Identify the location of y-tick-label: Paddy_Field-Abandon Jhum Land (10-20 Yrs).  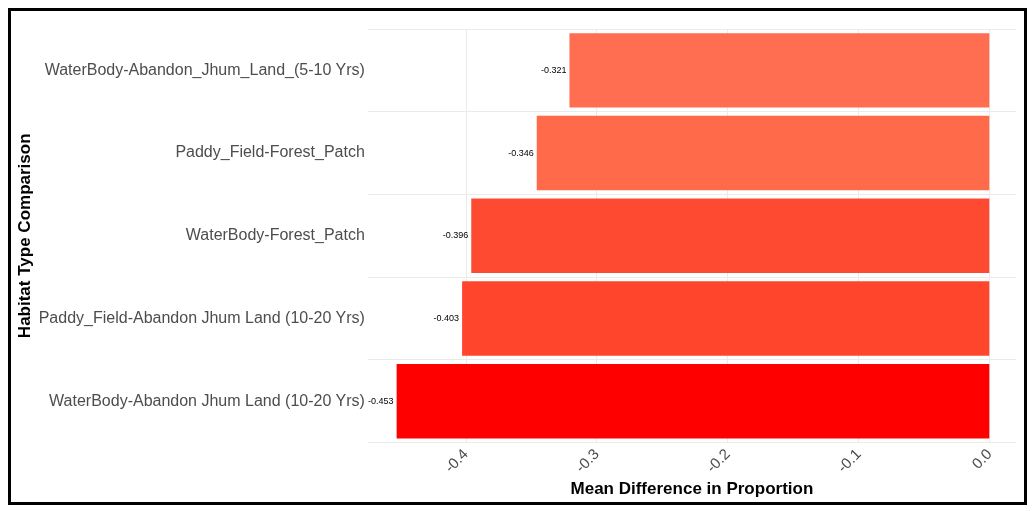
(201, 317).